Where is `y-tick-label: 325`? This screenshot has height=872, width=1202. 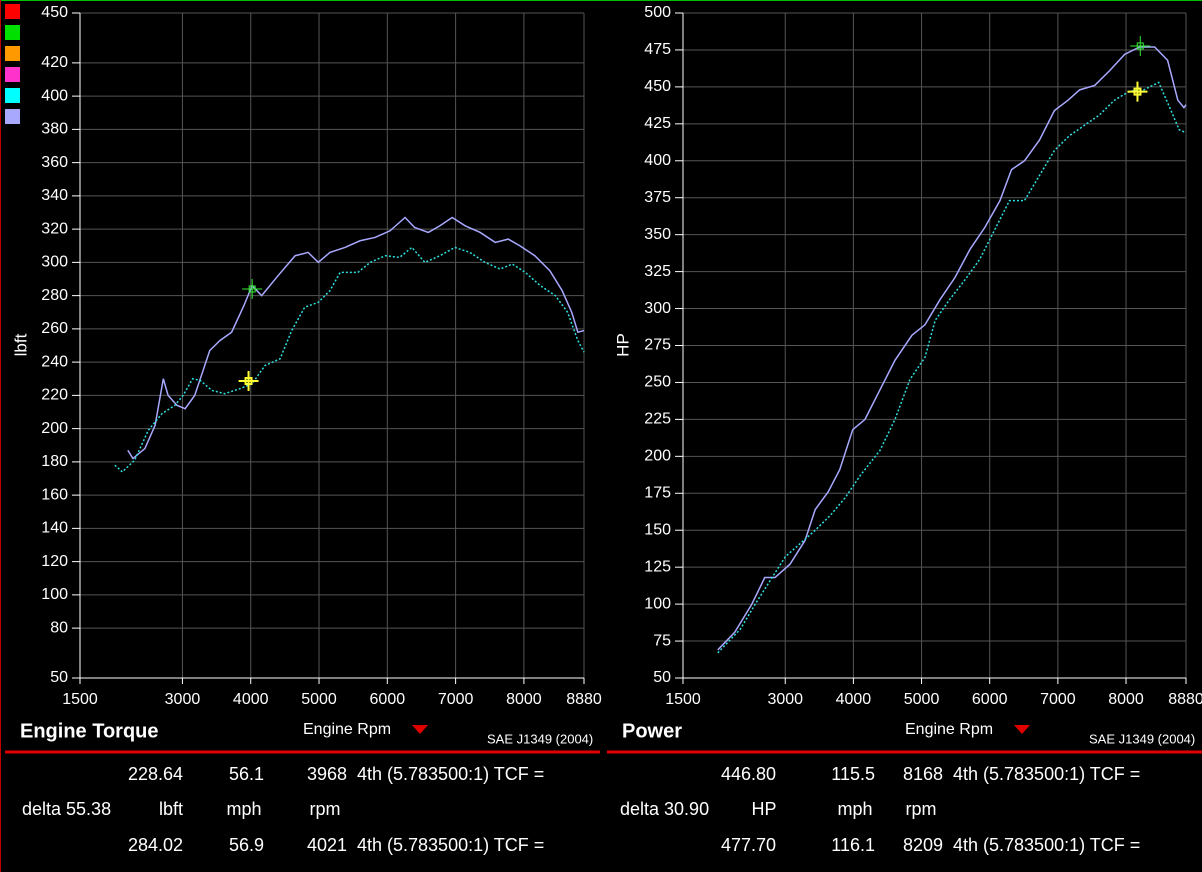 y-tick-label: 325 is located at coordinates (657, 271).